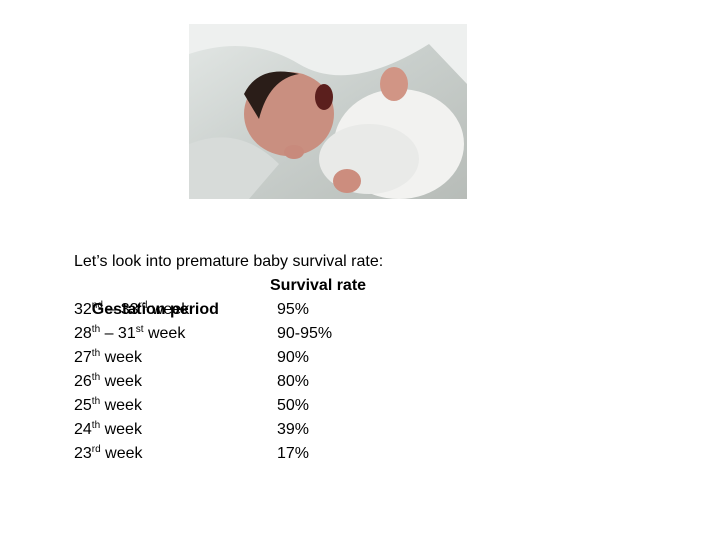  I want to click on gestation: 32nd – 33rd week, so click(132, 309).